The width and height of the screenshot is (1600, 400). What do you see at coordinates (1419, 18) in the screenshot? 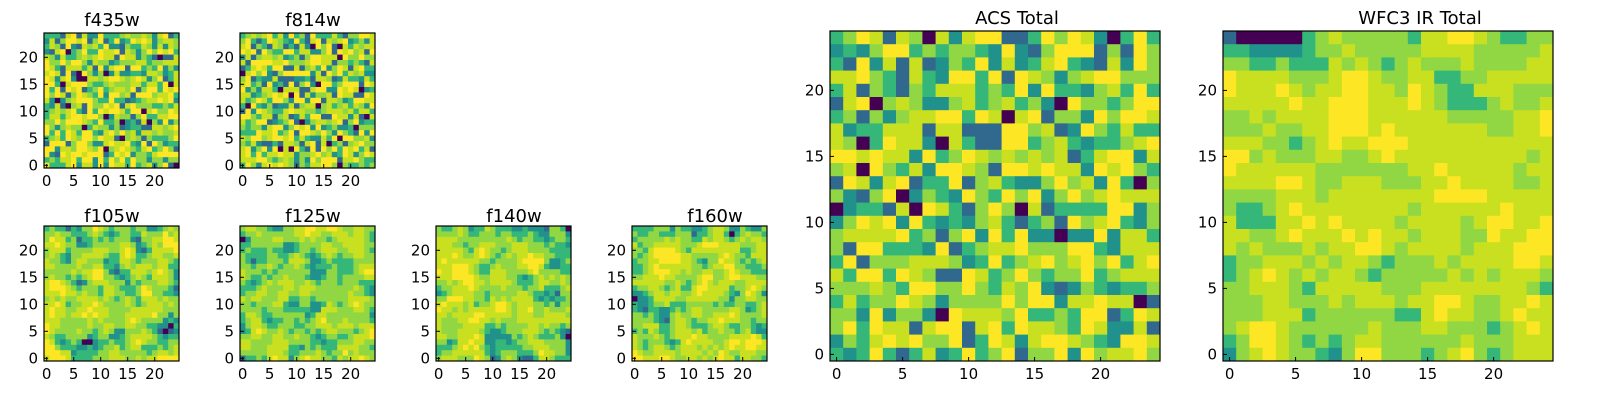
I see `panel-title: WFC3 IR Total` at bounding box center [1419, 18].